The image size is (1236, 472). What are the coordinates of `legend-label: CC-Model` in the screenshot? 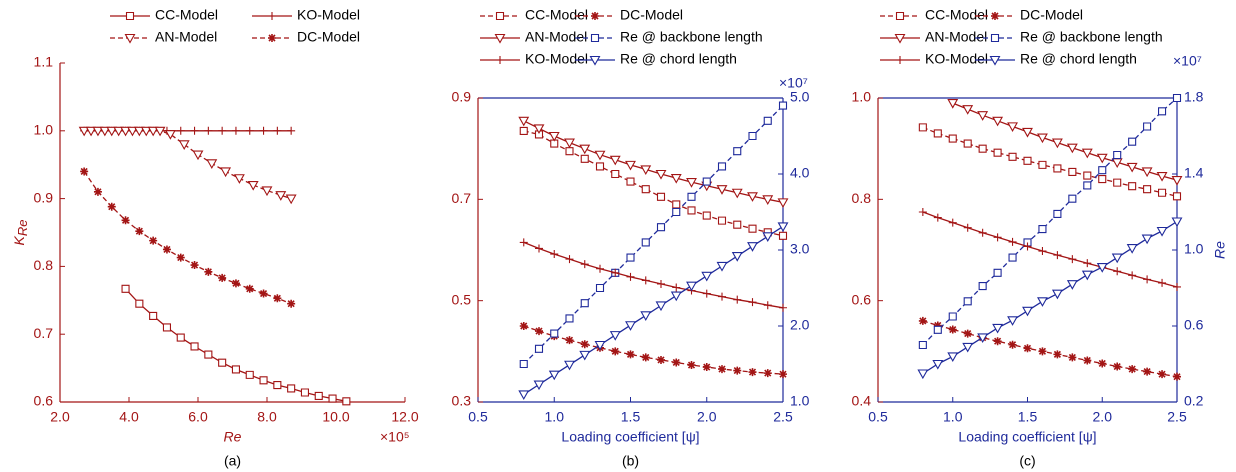 It's located at (956, 15).